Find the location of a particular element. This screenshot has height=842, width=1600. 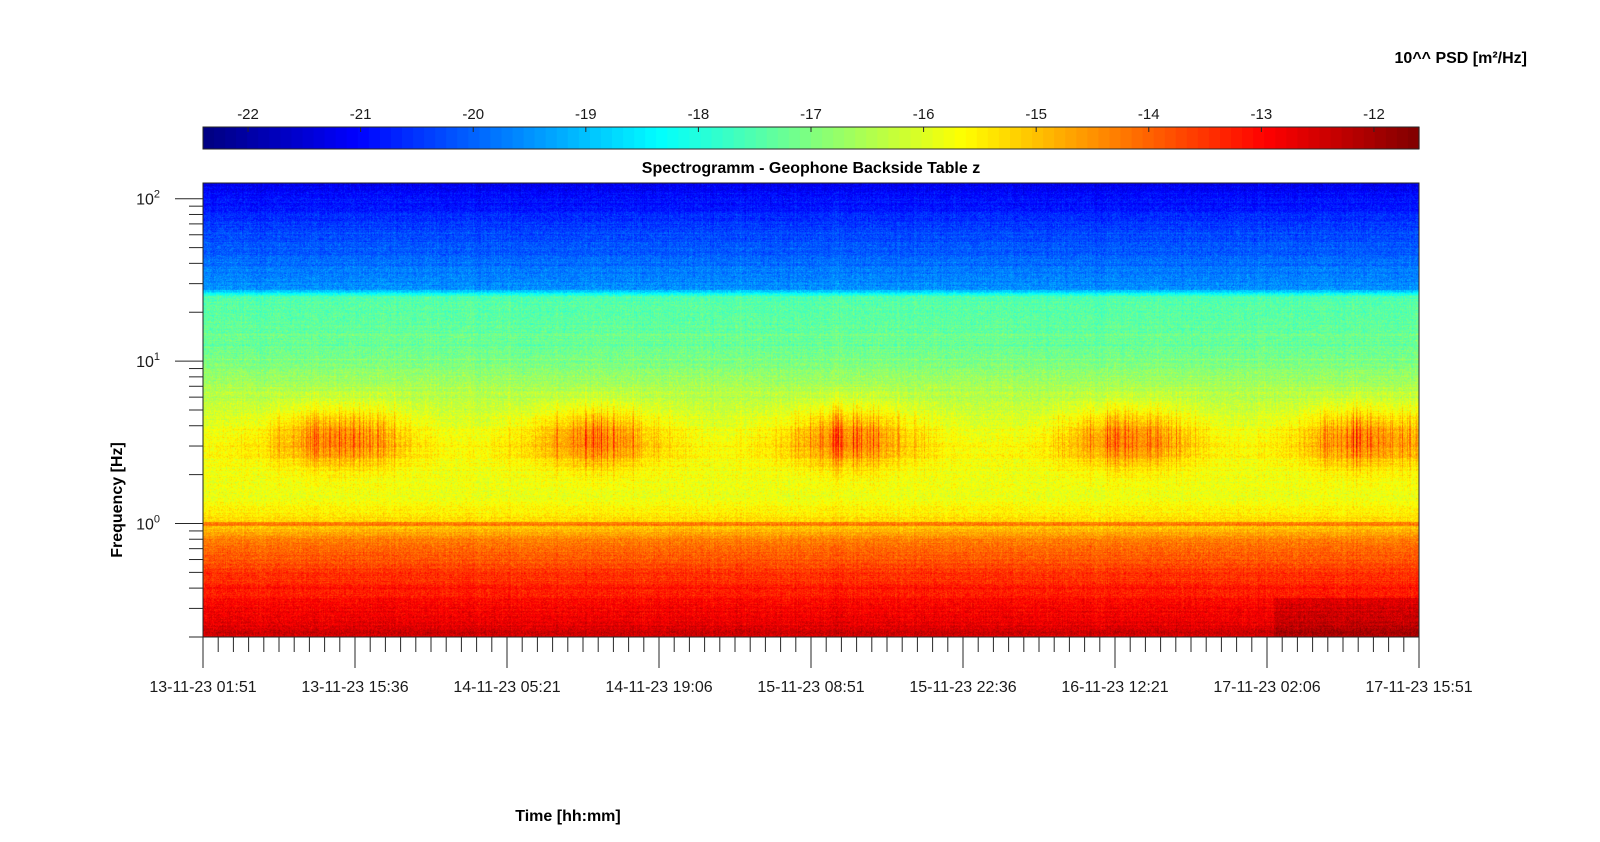

x-tick-label: 16-11-23 12:21 is located at coordinates (1114, 687).